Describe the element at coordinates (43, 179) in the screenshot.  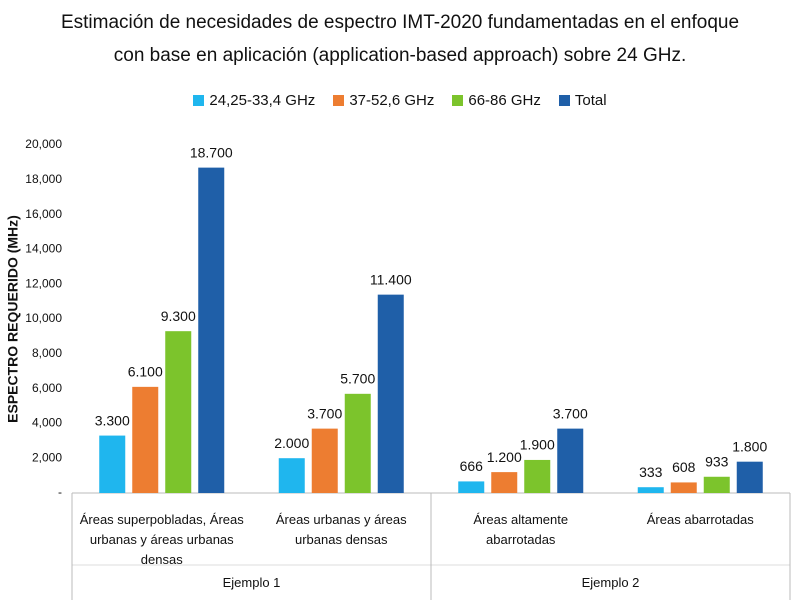
I see `y-tick-label: 18,000` at that location.